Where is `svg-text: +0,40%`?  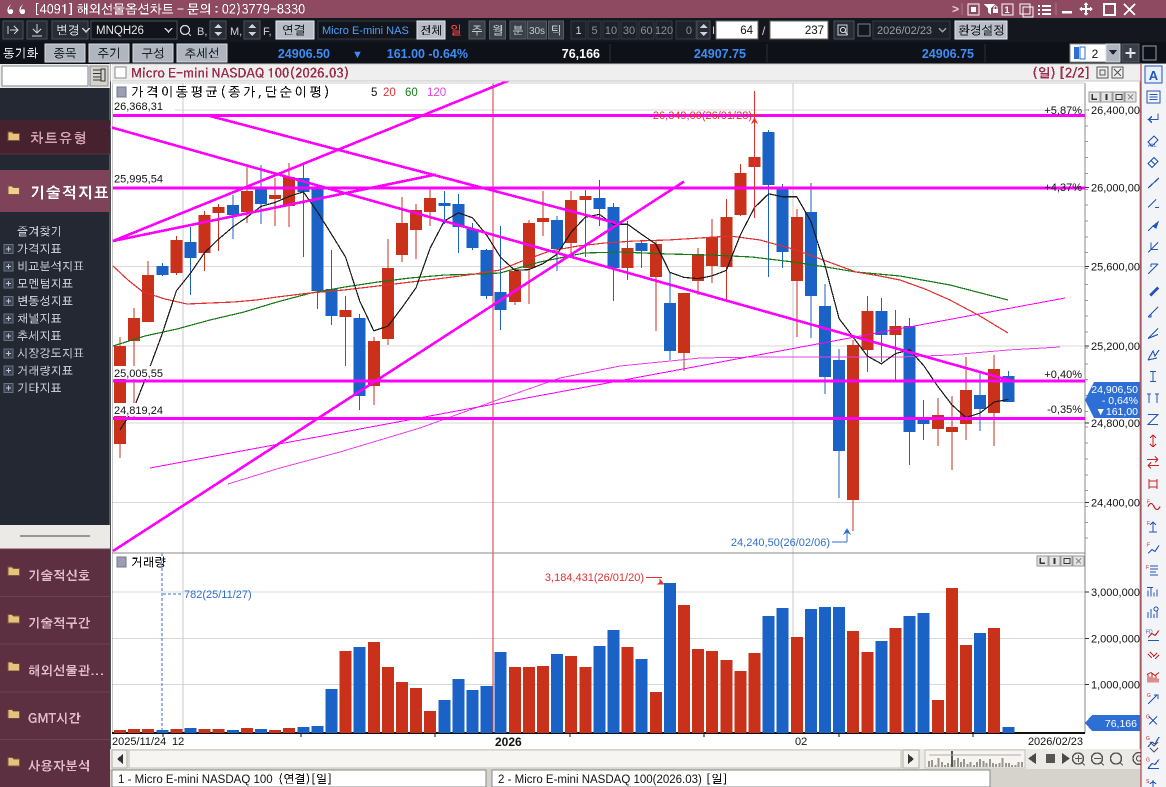 svg-text: +0,40% is located at coordinates (1063, 375).